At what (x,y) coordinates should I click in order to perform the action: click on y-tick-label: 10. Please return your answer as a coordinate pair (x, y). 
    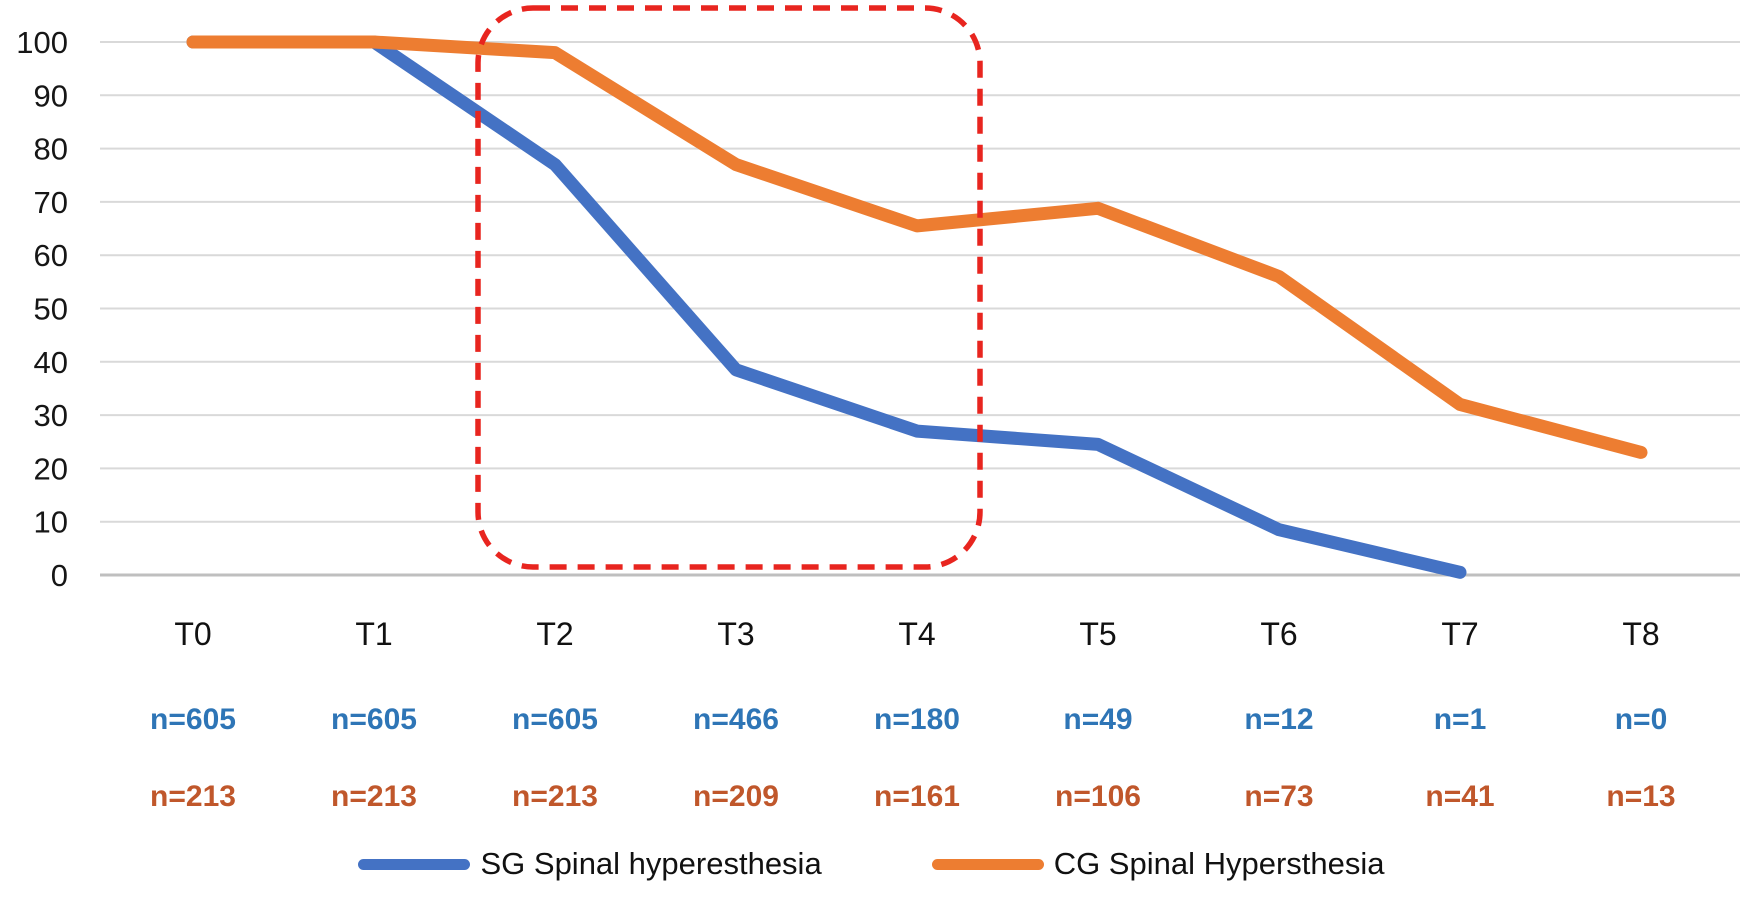
    Looking at the image, I should click on (51, 522).